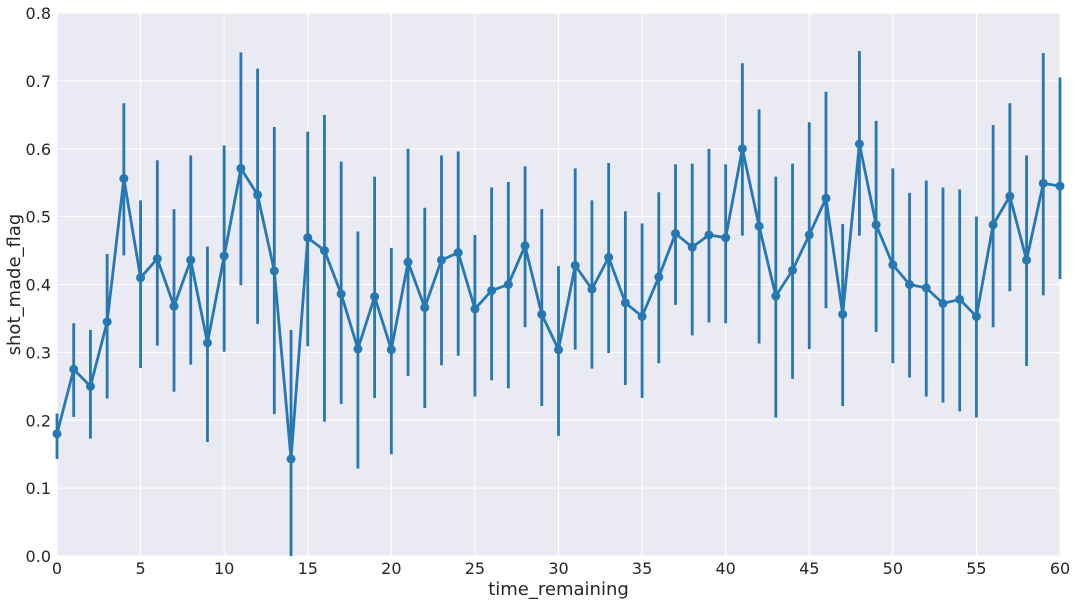  I want to click on x-tick-label: 15, so click(308, 568).